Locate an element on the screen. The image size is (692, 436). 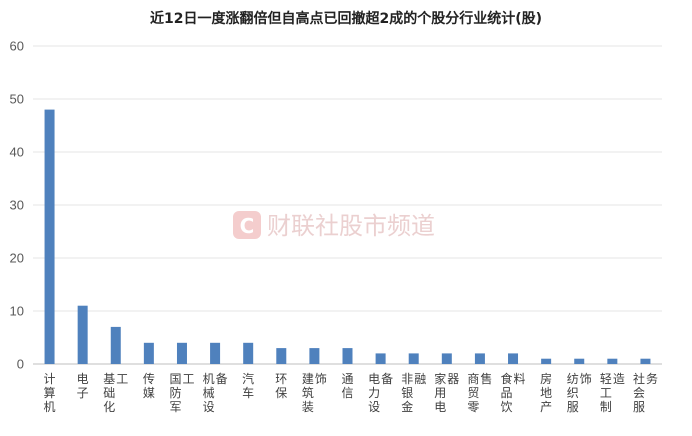
x-category-label: 国防军工 is located at coordinates (181, 393).